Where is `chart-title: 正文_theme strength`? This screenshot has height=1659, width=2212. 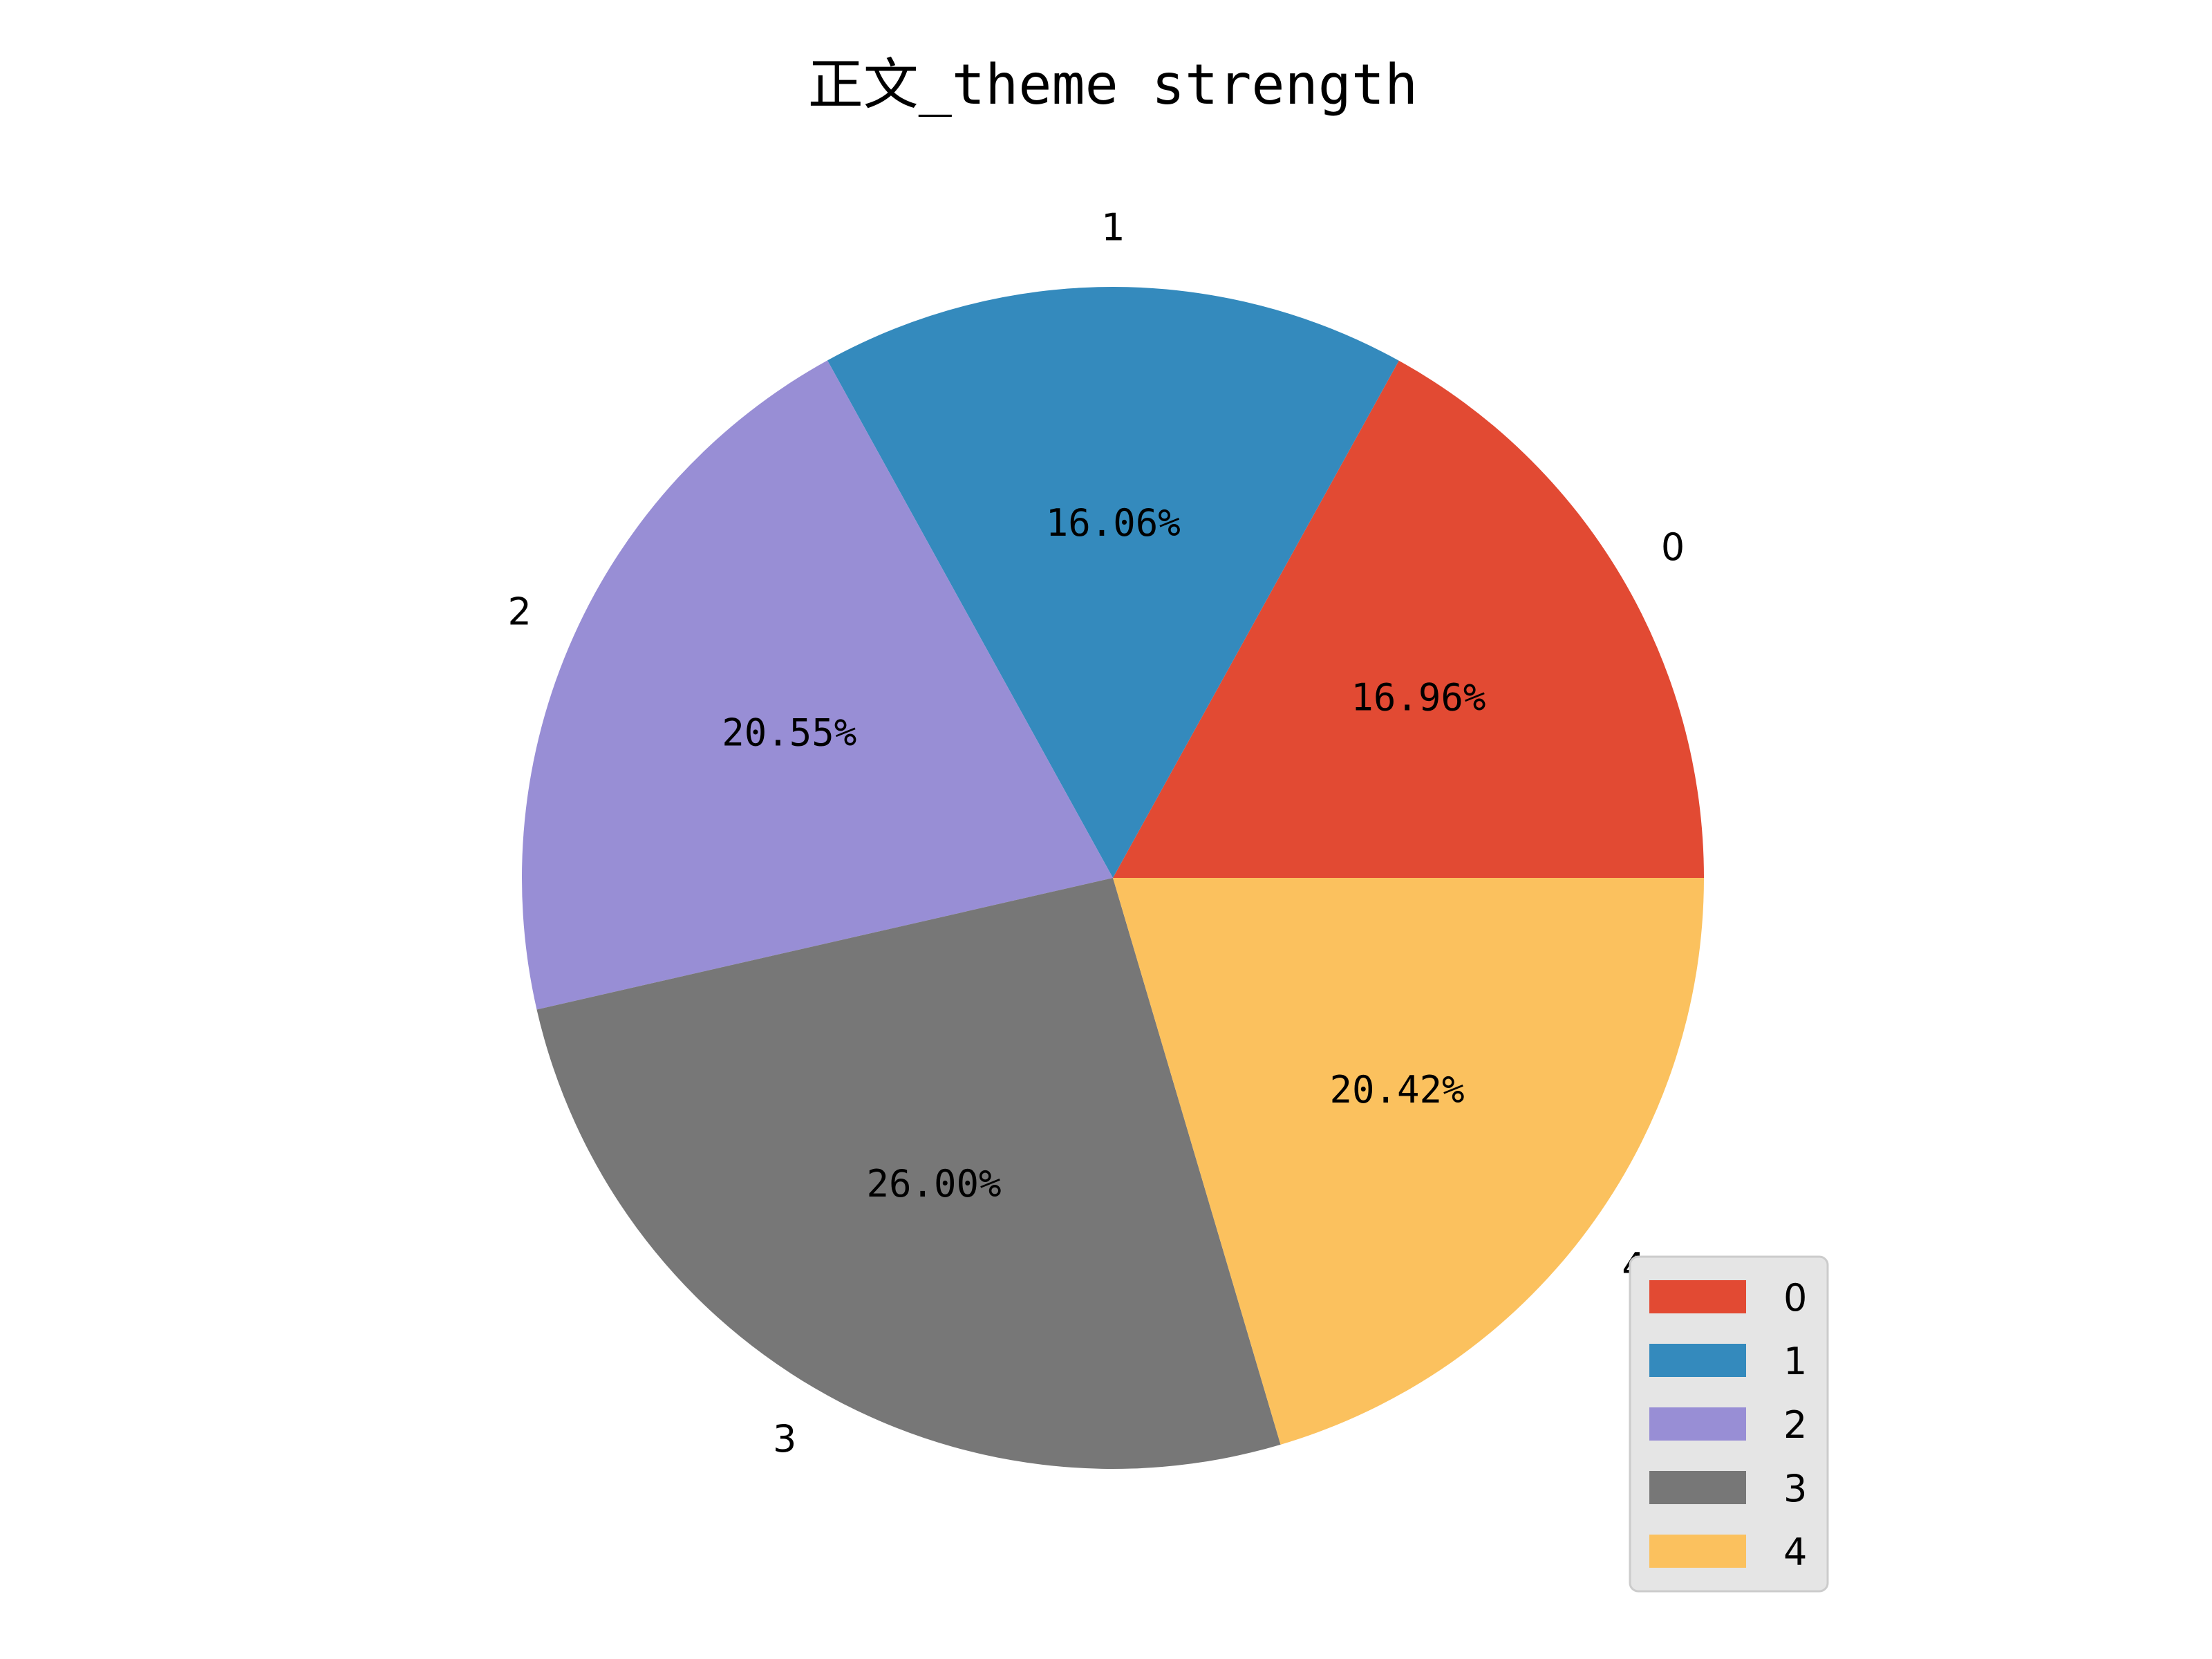 chart-title: 正文_theme strength is located at coordinates (1113, 85).